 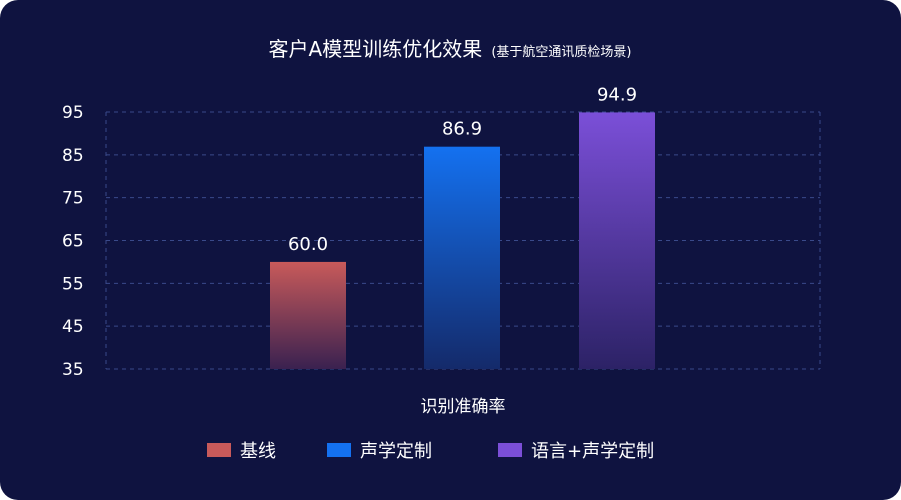 I want to click on legend-label: 语言+声学定制, so click(x=592, y=451).